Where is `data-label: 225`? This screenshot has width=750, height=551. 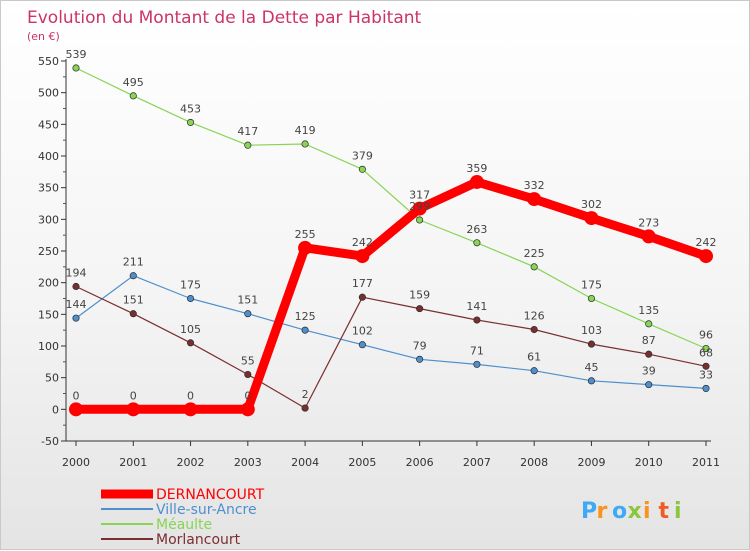 data-label: 225 is located at coordinates (534, 253).